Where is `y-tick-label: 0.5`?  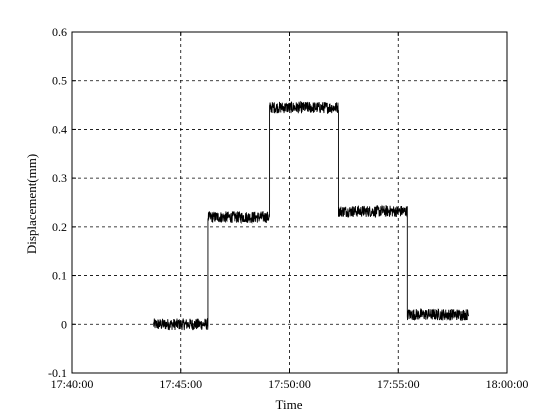
y-tick-label: 0.5 is located at coordinates (59, 81).